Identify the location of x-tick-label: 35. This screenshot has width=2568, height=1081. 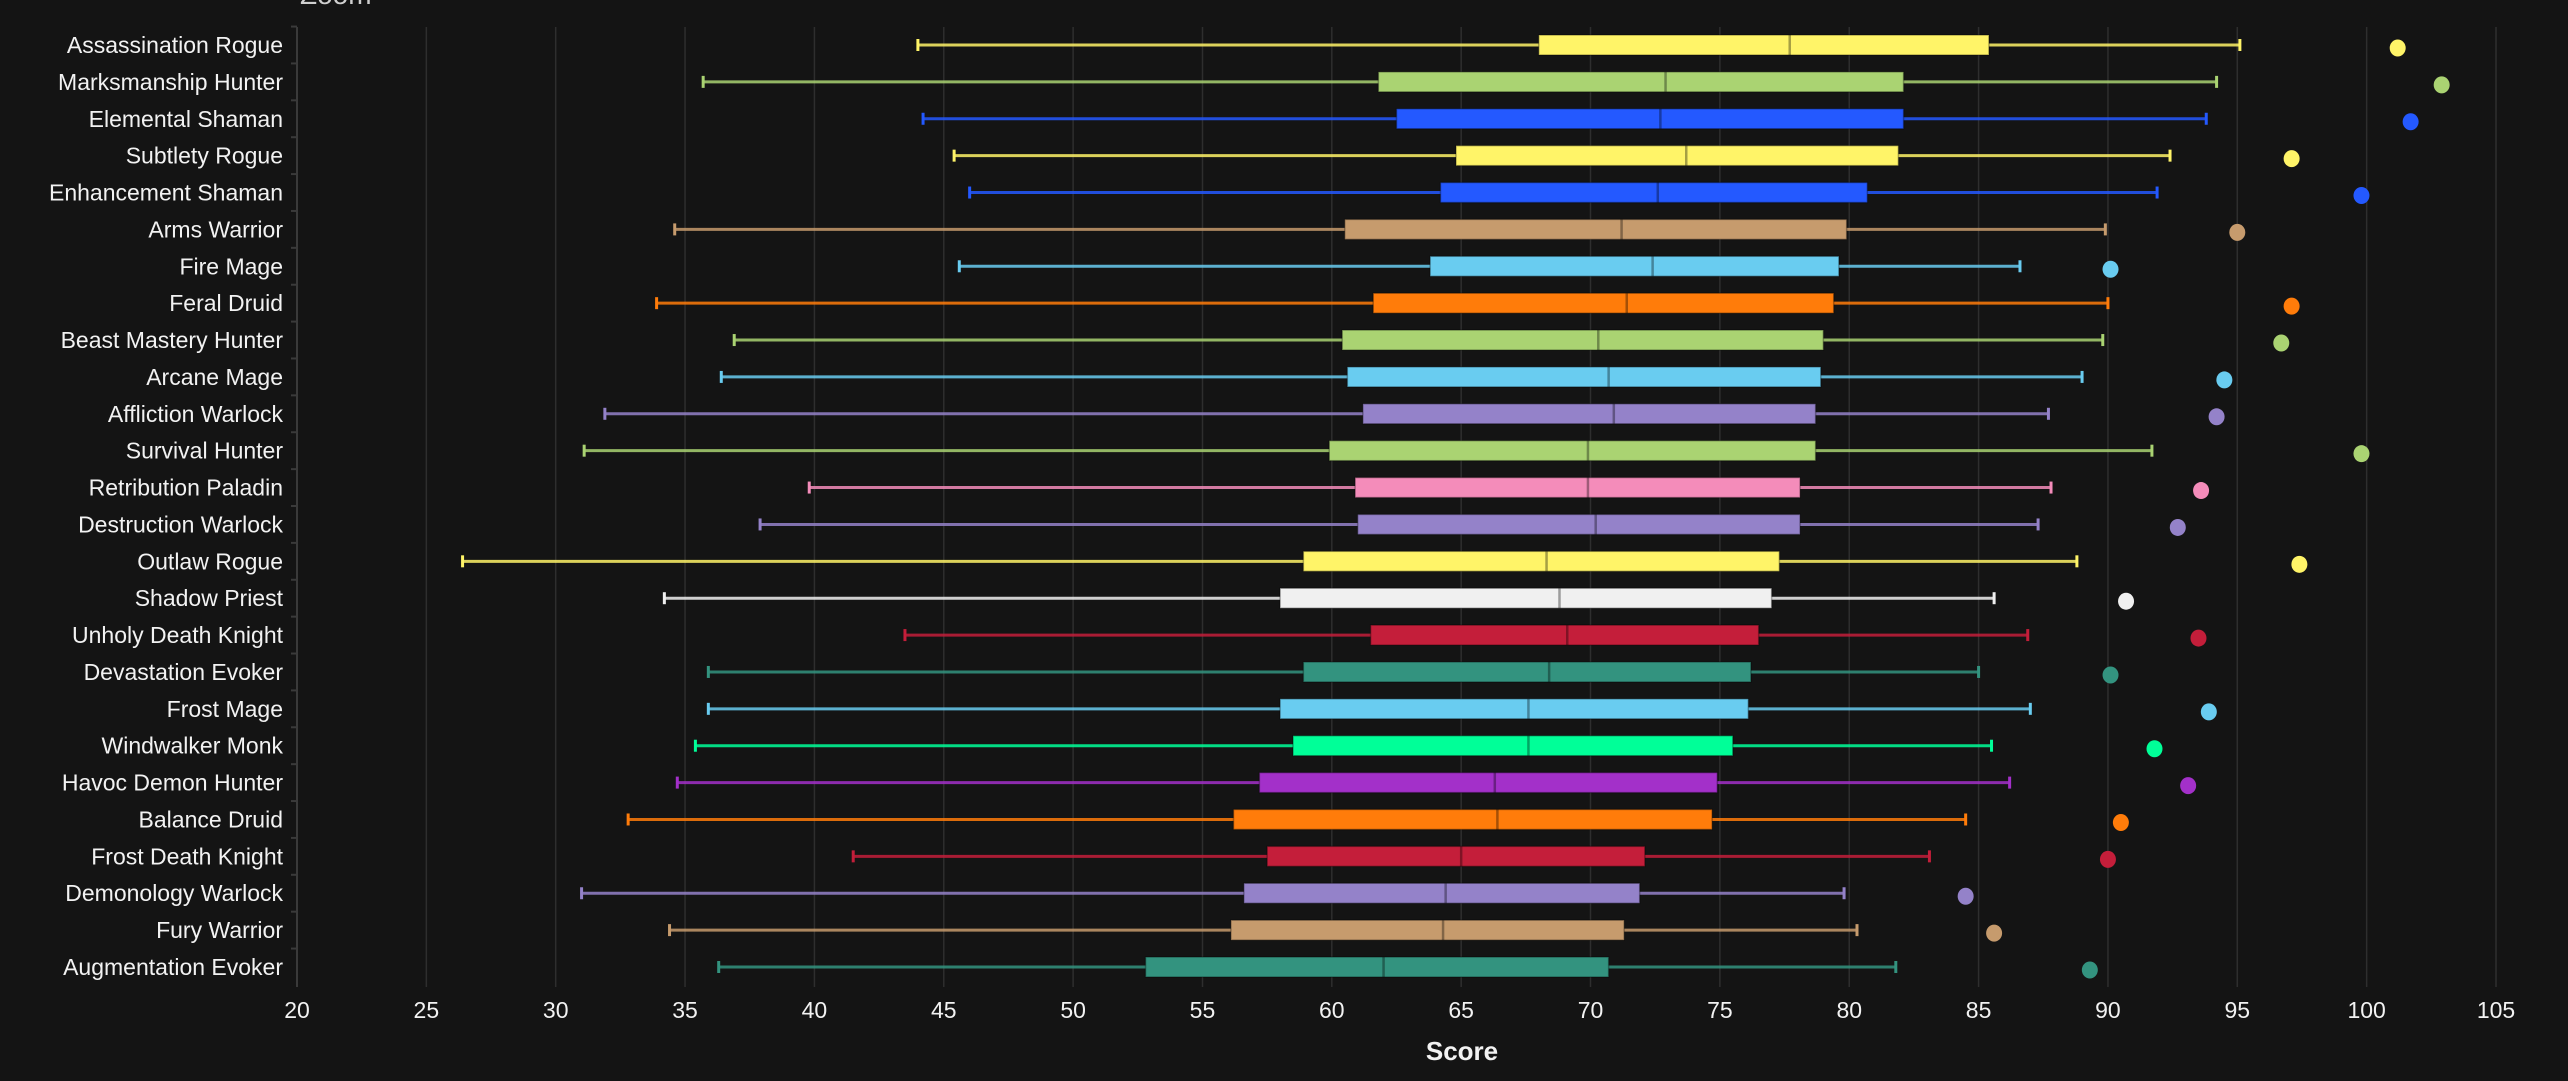
(685, 1010).